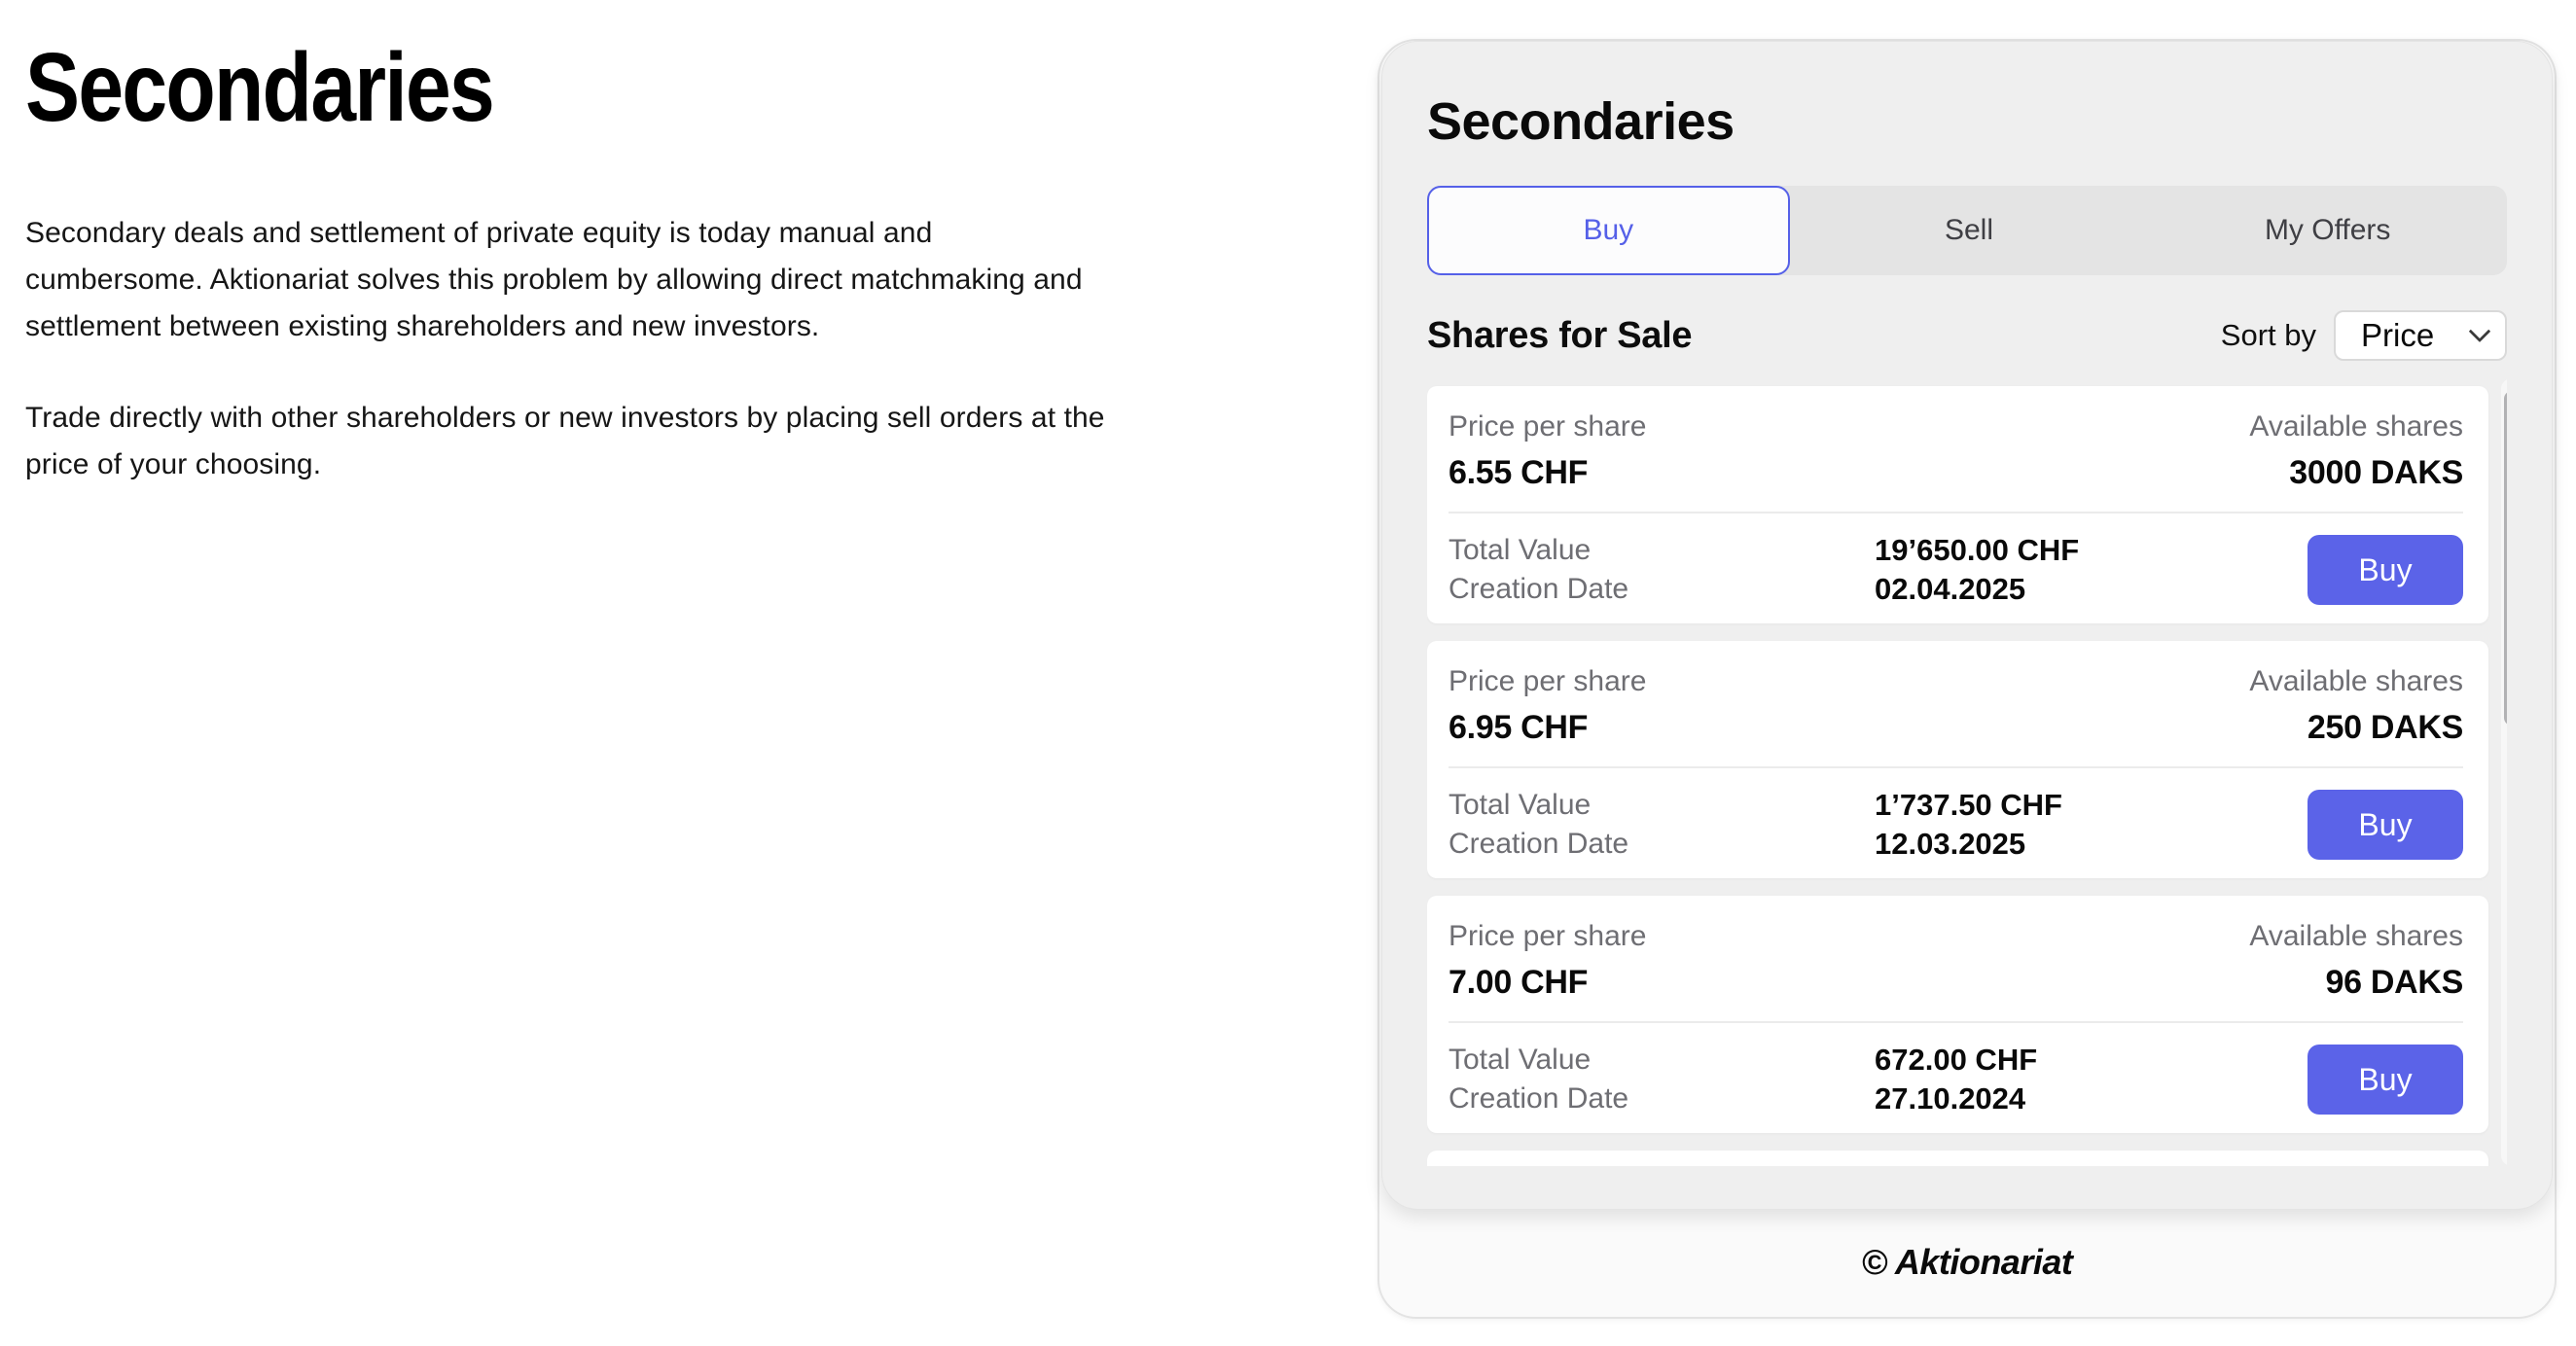  Describe the element at coordinates (2394, 982) in the screenshot. I see `available-shares-value: 96 DAKS` at that location.